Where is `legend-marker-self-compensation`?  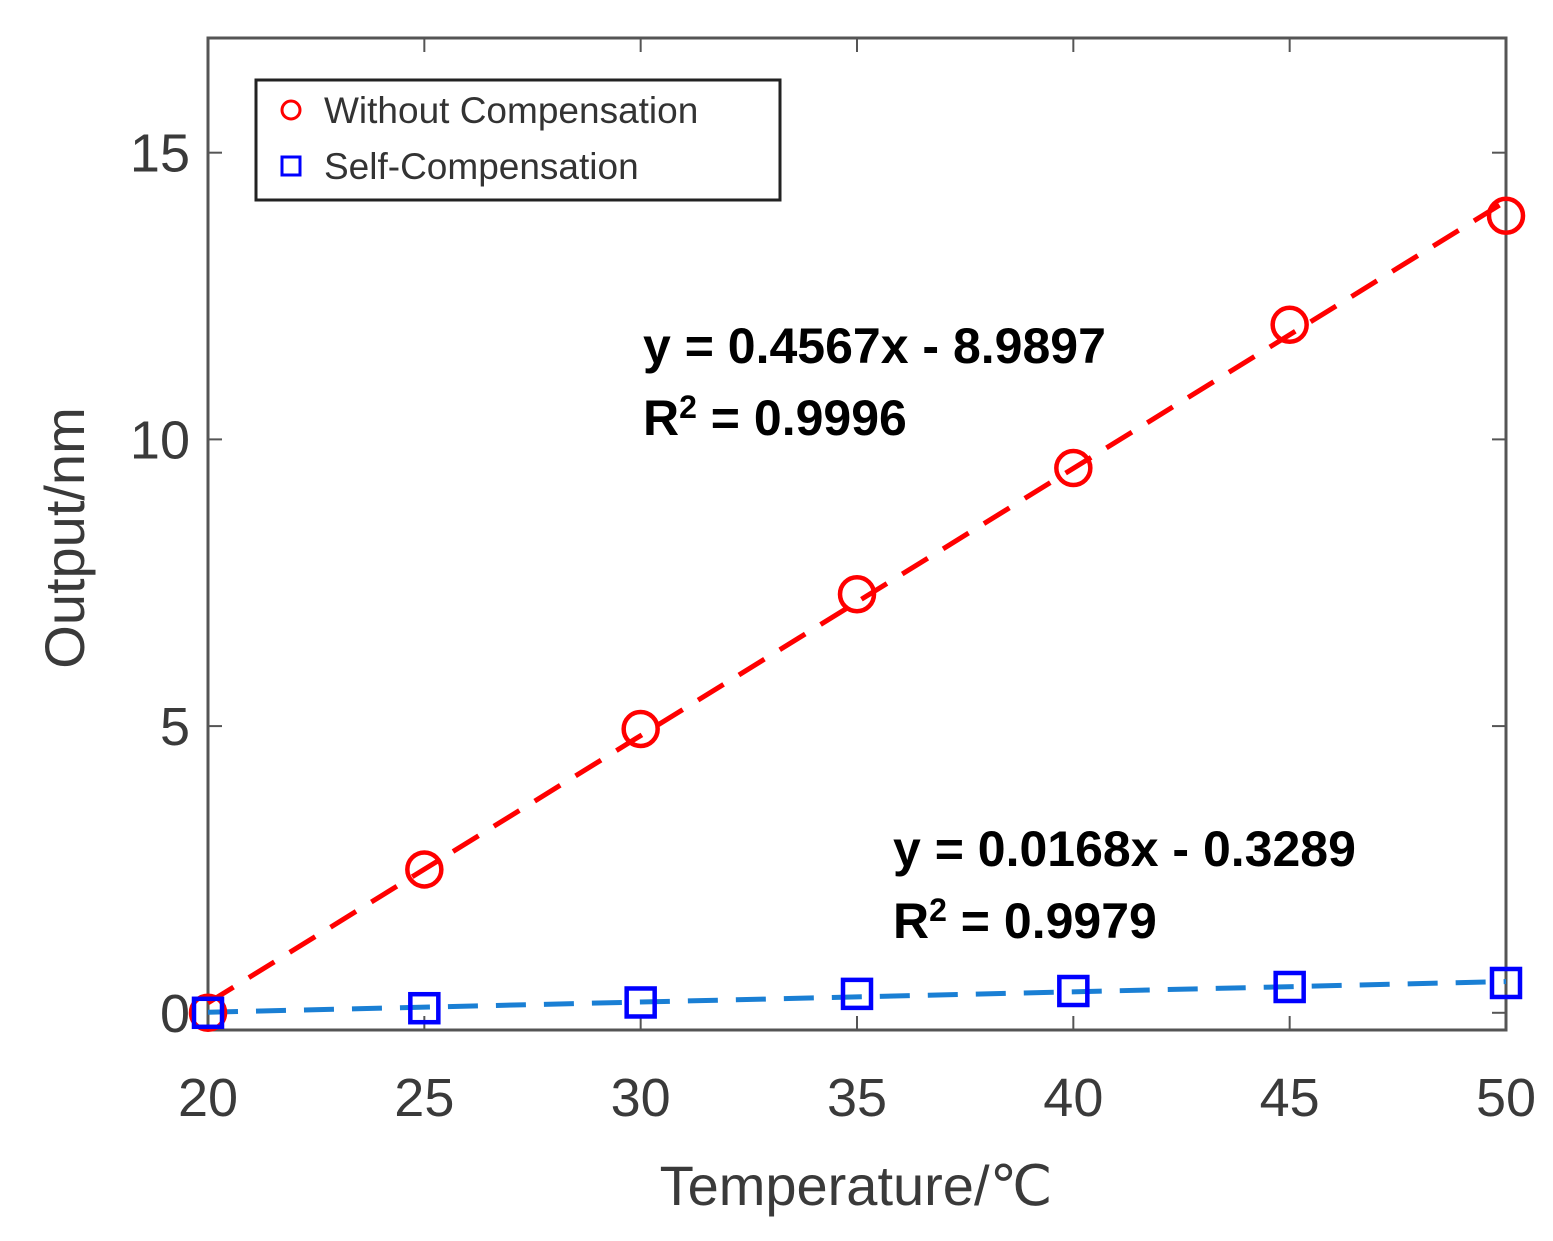 legend-marker-self-compensation is located at coordinates (291, 166).